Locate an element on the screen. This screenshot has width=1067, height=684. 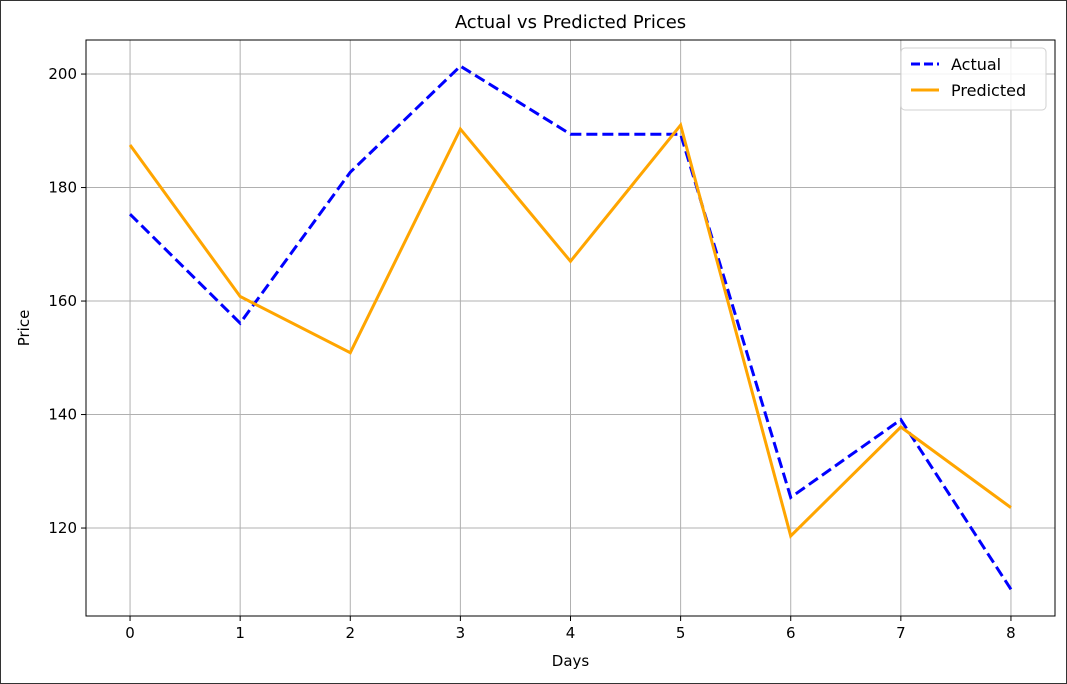
legend-label-actual: Actual is located at coordinates (976, 64).